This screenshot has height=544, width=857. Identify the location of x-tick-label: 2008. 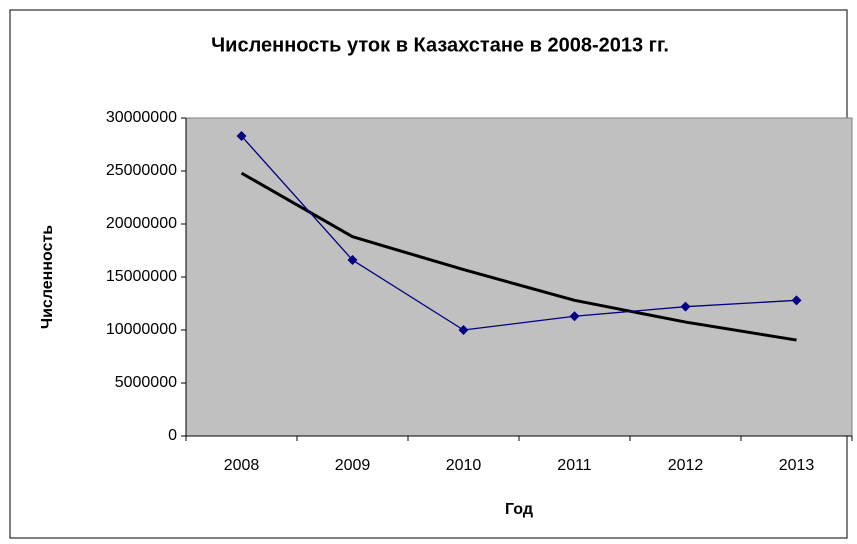
(242, 465).